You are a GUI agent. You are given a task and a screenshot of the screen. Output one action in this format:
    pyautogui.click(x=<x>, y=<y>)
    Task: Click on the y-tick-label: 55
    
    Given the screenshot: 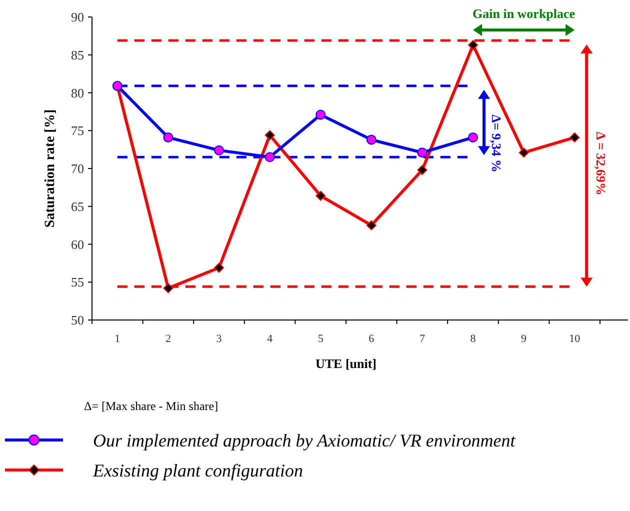 What is the action you would take?
    pyautogui.click(x=77, y=282)
    